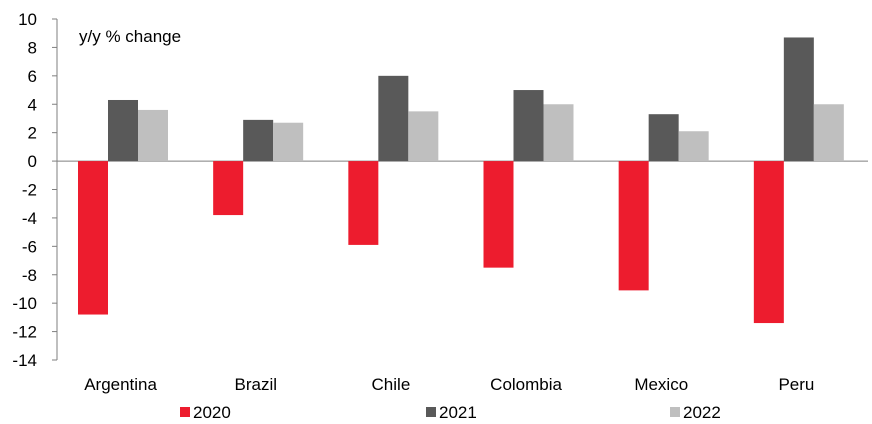 The image size is (872, 424). I want to click on bar-2022-mexico, so click(693, 146).